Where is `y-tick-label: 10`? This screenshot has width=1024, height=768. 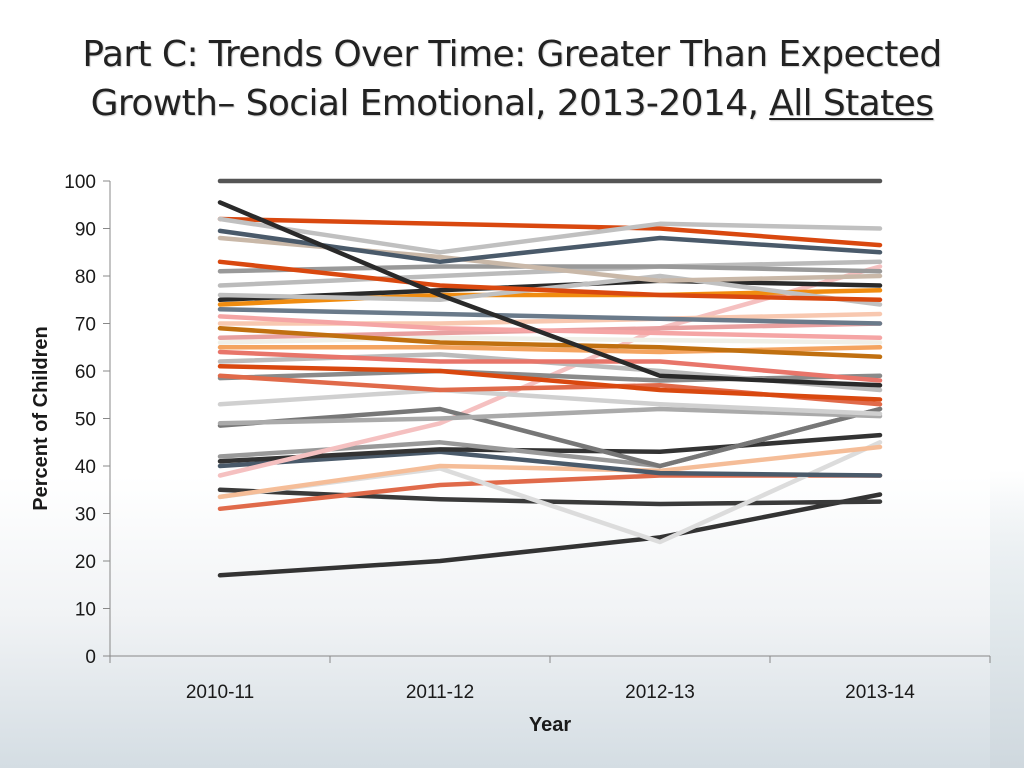 y-tick-label: 10 is located at coordinates (85, 610).